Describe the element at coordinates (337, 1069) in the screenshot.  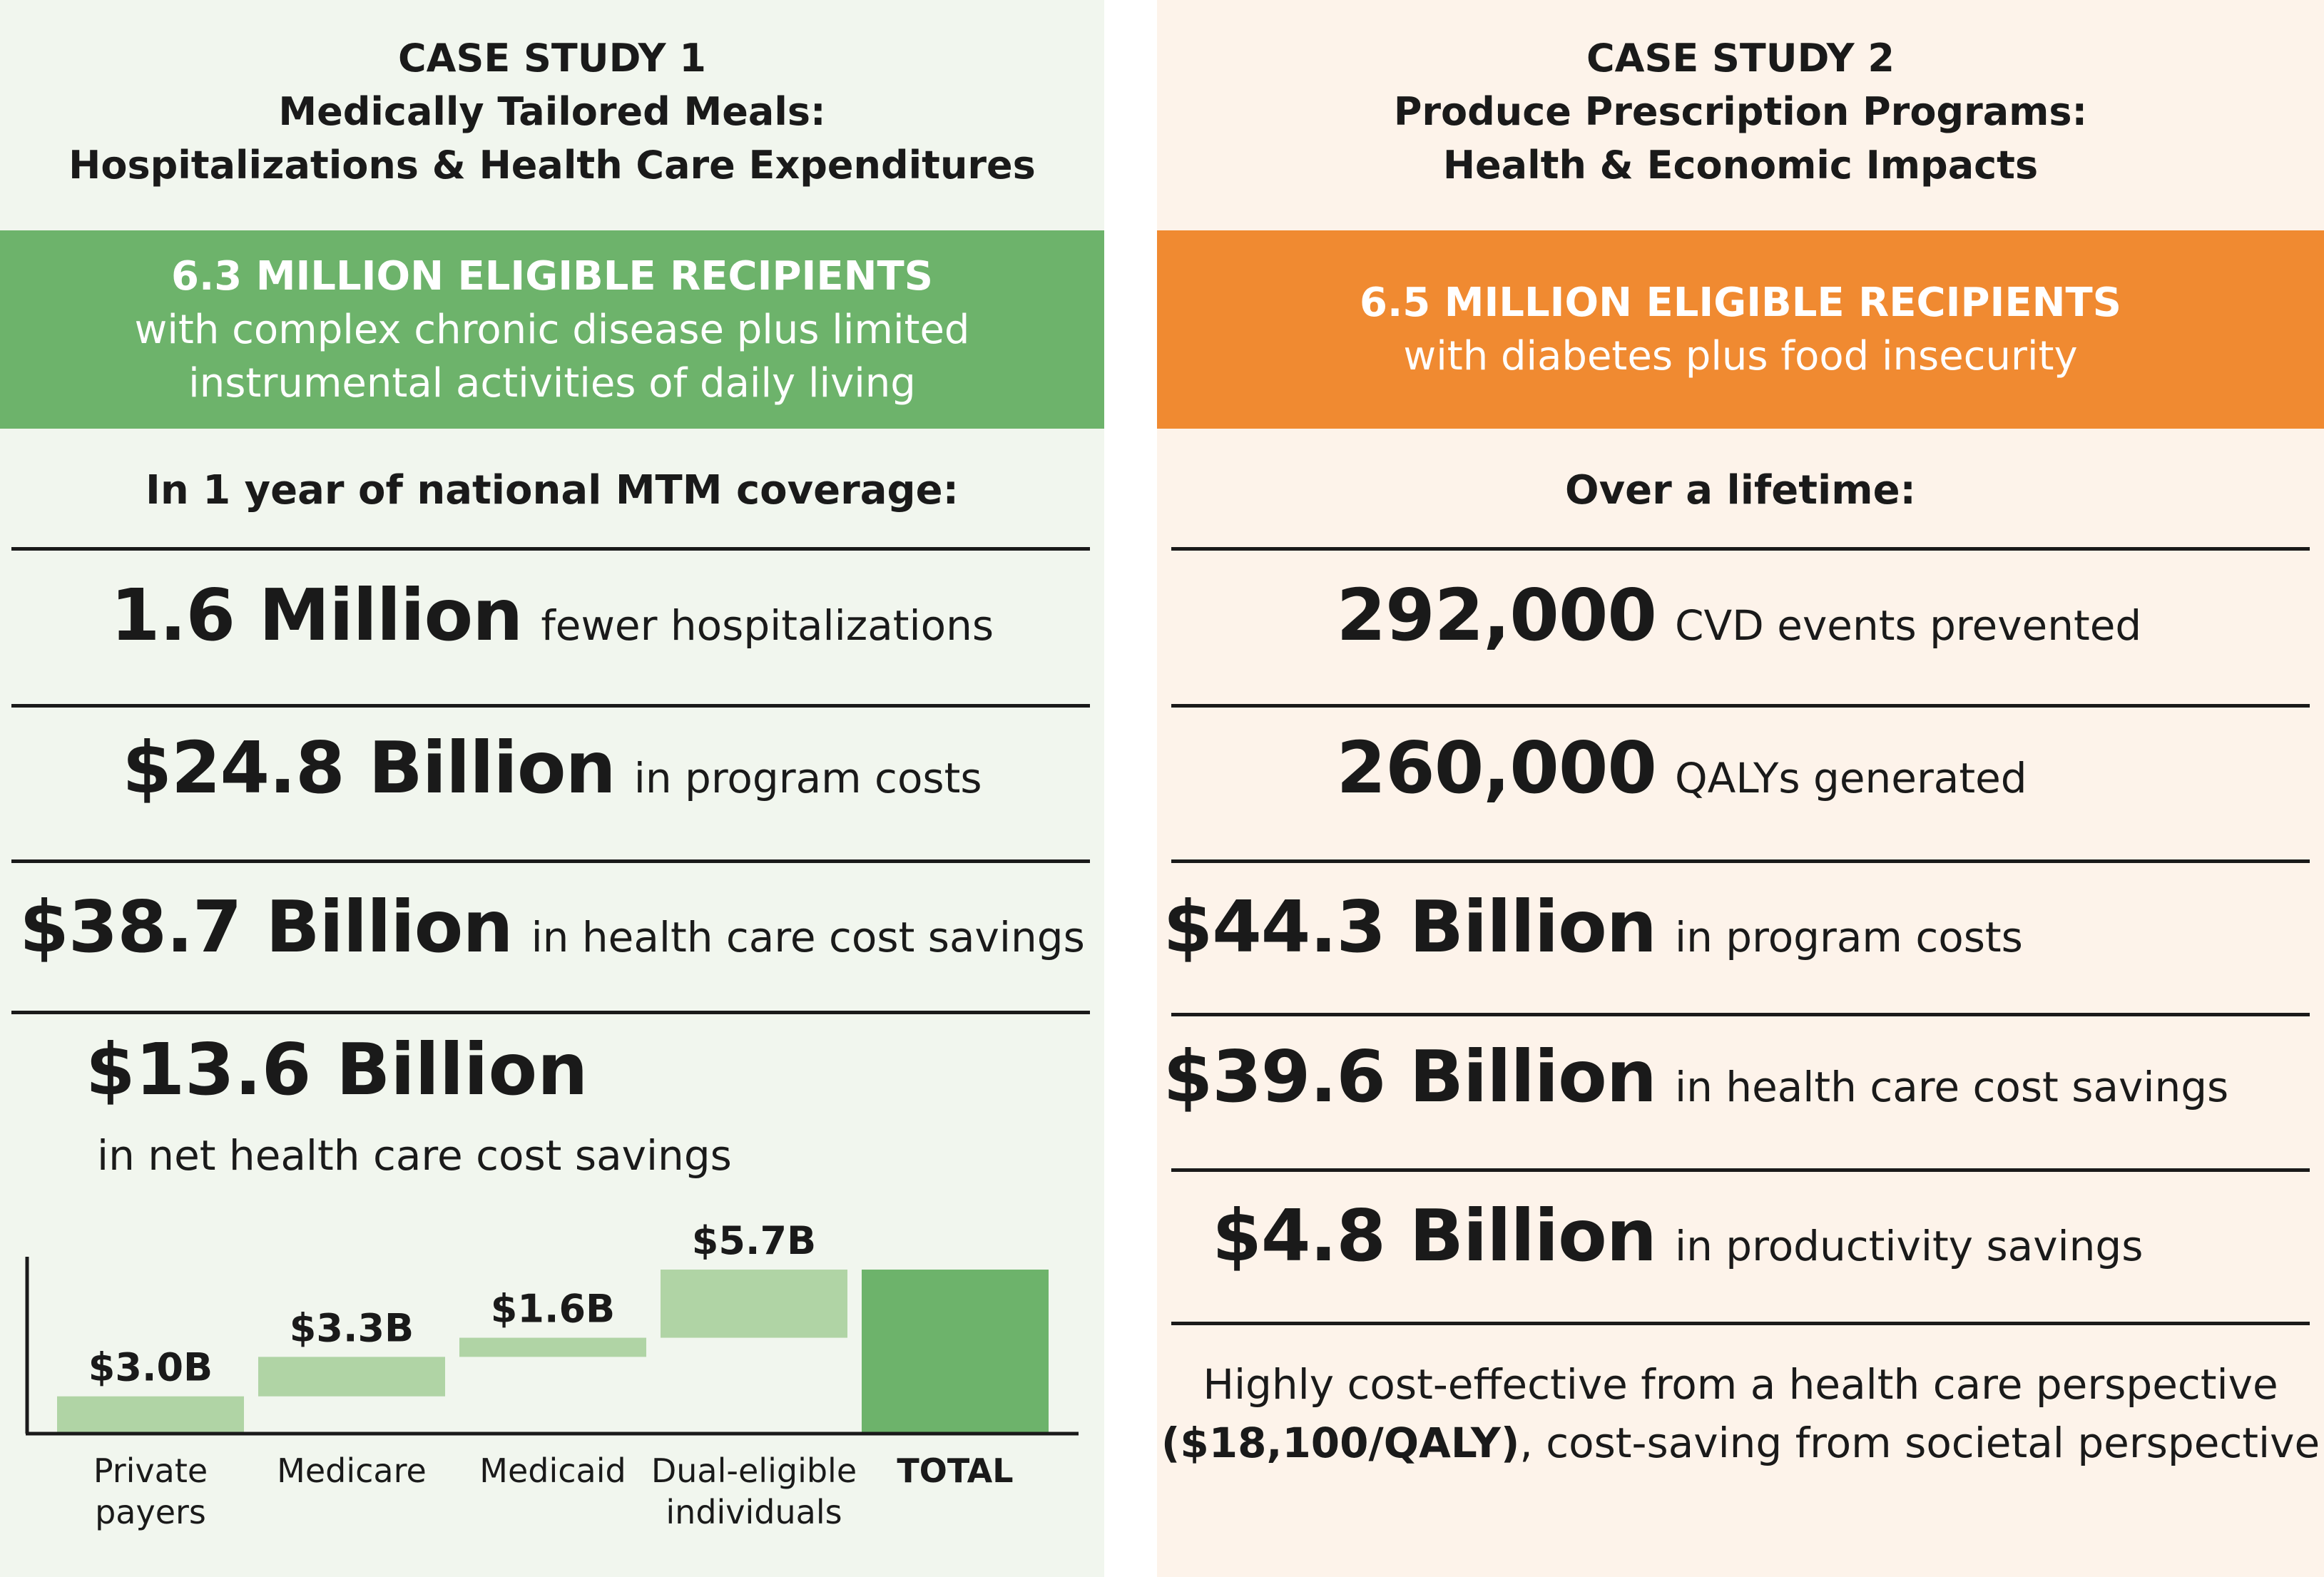
I see `net-savings-value: $13.6 Billion` at that location.